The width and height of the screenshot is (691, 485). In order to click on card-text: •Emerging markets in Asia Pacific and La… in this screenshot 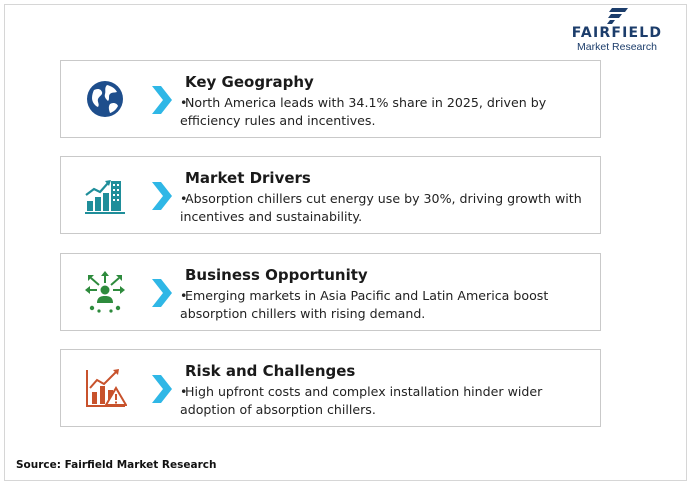, I will do `click(364, 304)`.